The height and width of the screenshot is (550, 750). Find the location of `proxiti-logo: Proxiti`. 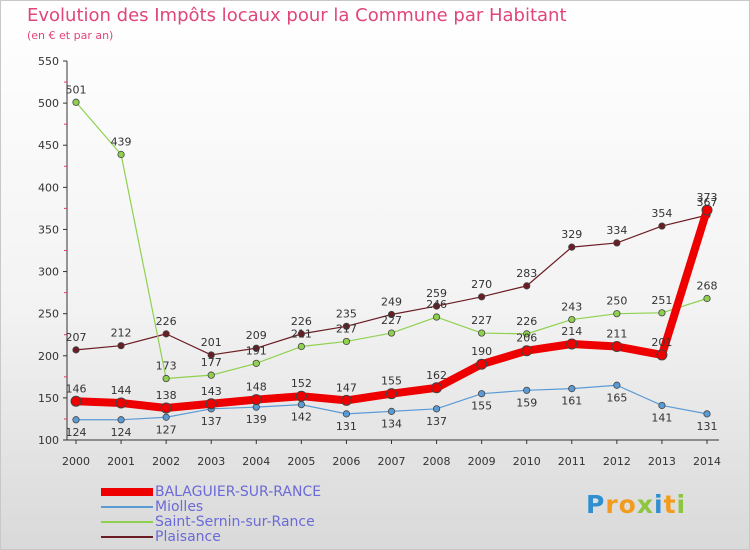

proxiti-logo: Proxiti is located at coordinates (636, 504).